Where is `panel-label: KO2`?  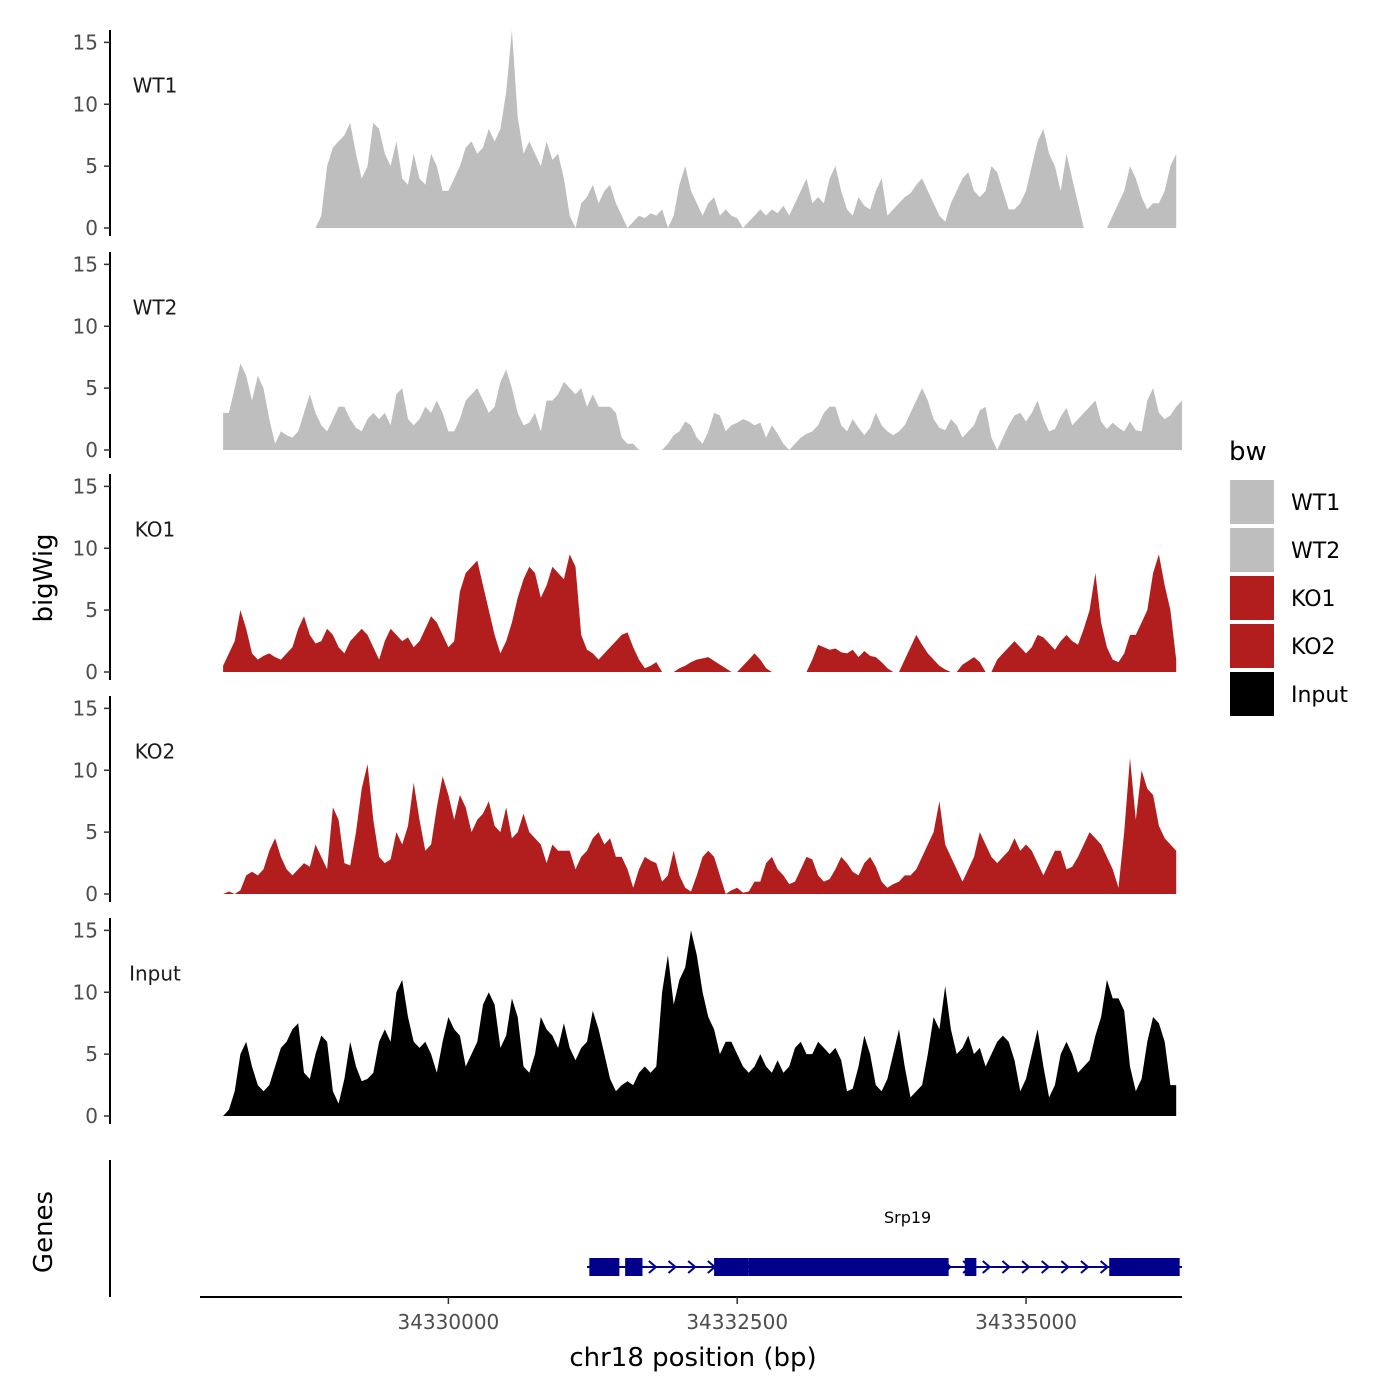
panel-label: KO2 is located at coordinates (155, 752).